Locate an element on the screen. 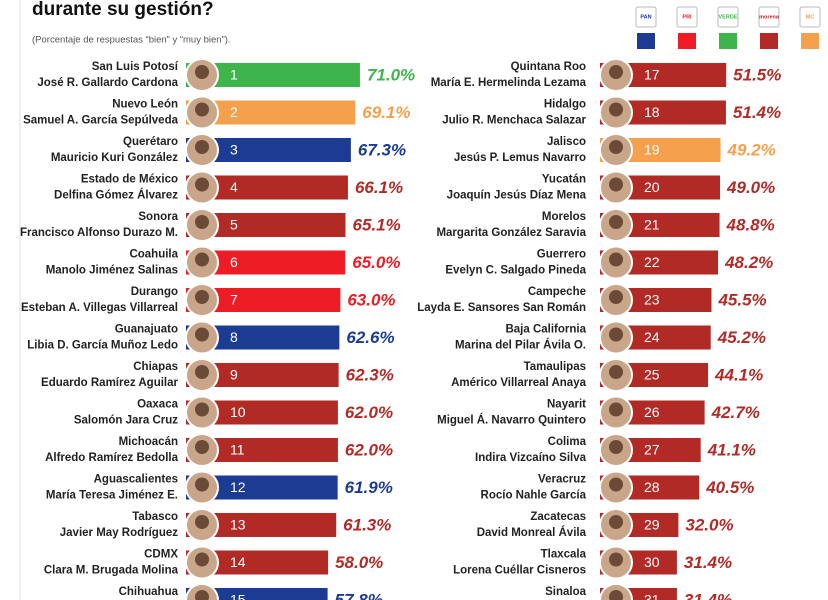 This screenshot has width=828, height=600. state-label: Zacatecas is located at coordinates (558, 517).